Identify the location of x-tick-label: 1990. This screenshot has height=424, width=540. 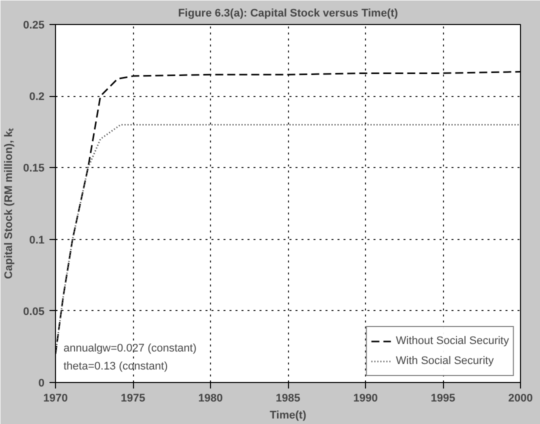
(365, 398).